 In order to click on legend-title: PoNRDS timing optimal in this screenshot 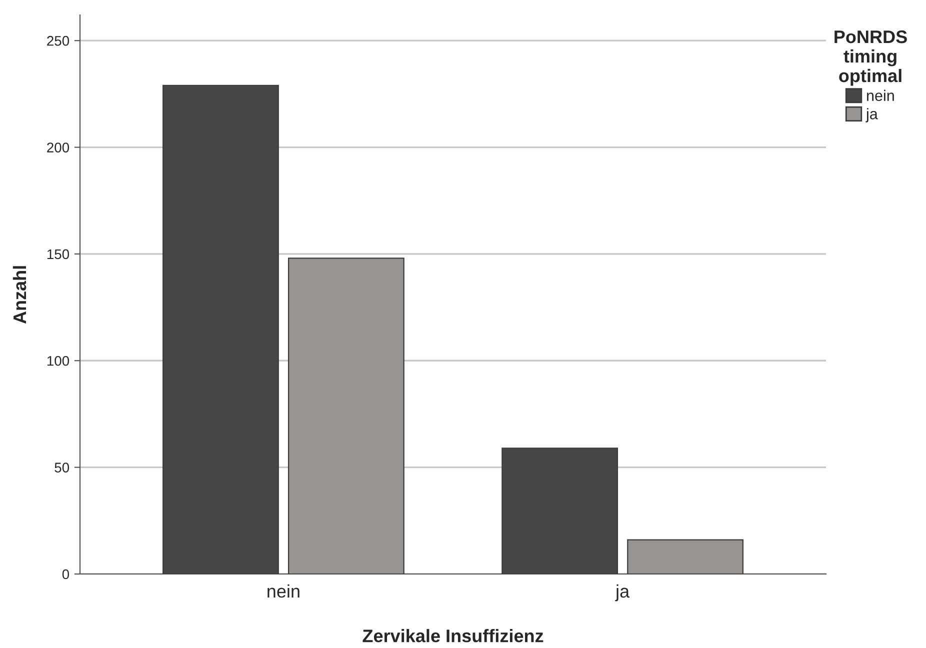, I will do `click(870, 58)`.